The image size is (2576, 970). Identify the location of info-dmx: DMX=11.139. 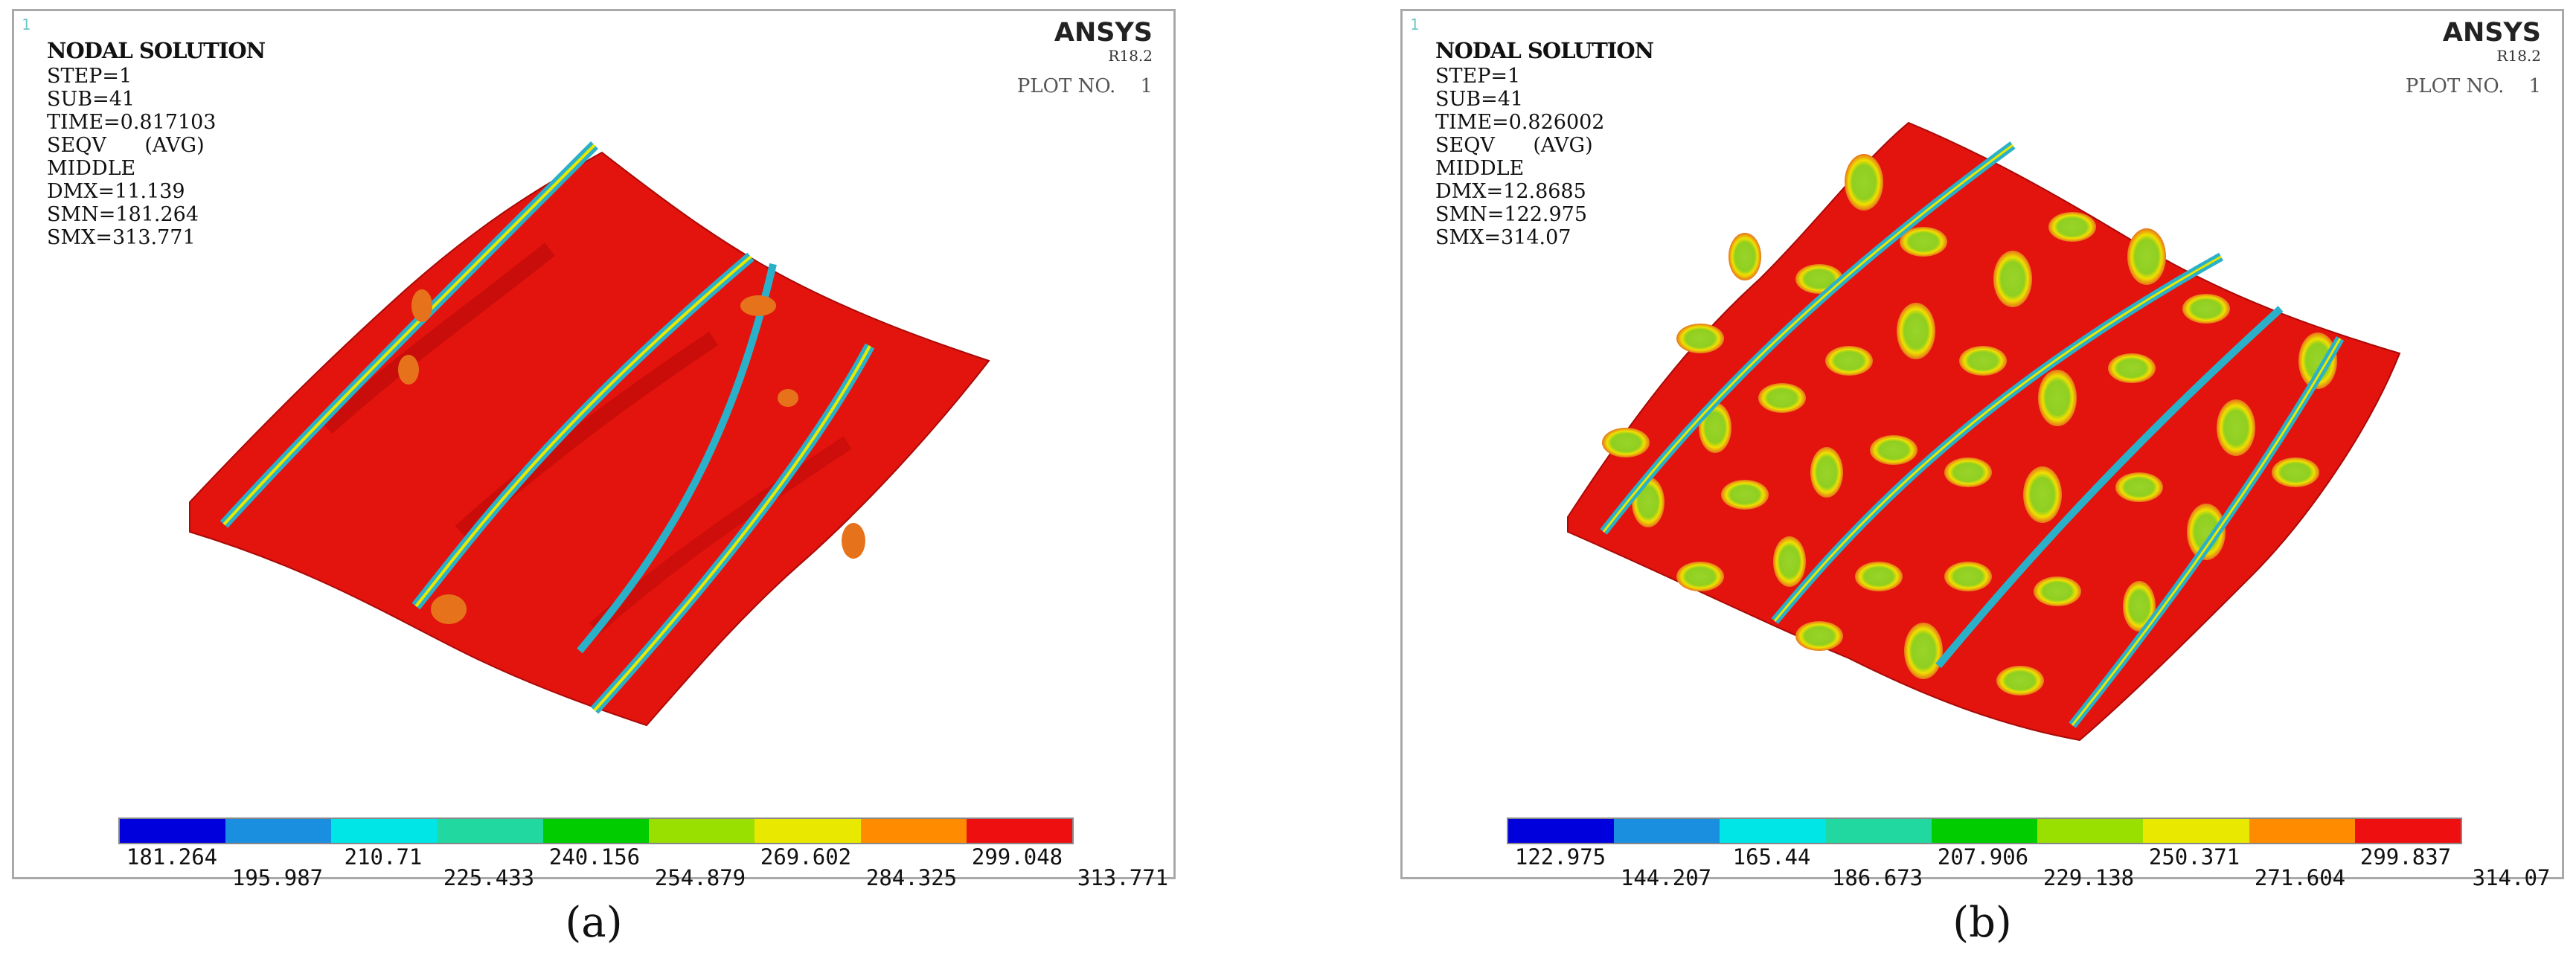
(116, 191).